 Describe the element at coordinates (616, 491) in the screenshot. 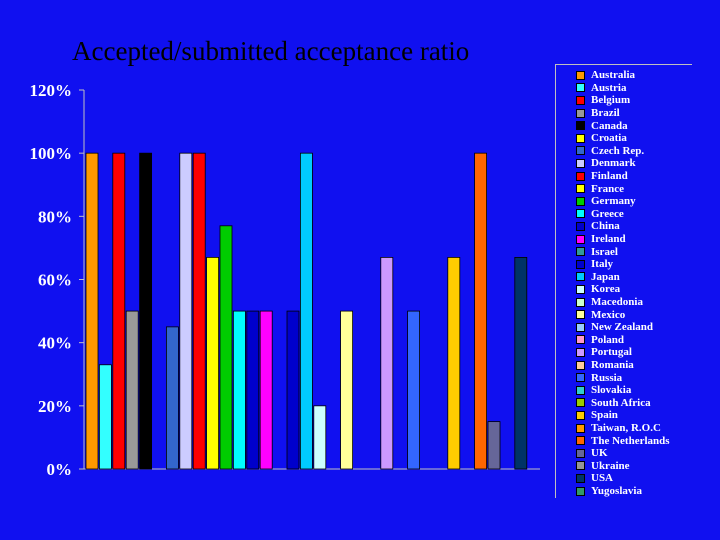

I see `legend-label: Yugoslavia` at that location.